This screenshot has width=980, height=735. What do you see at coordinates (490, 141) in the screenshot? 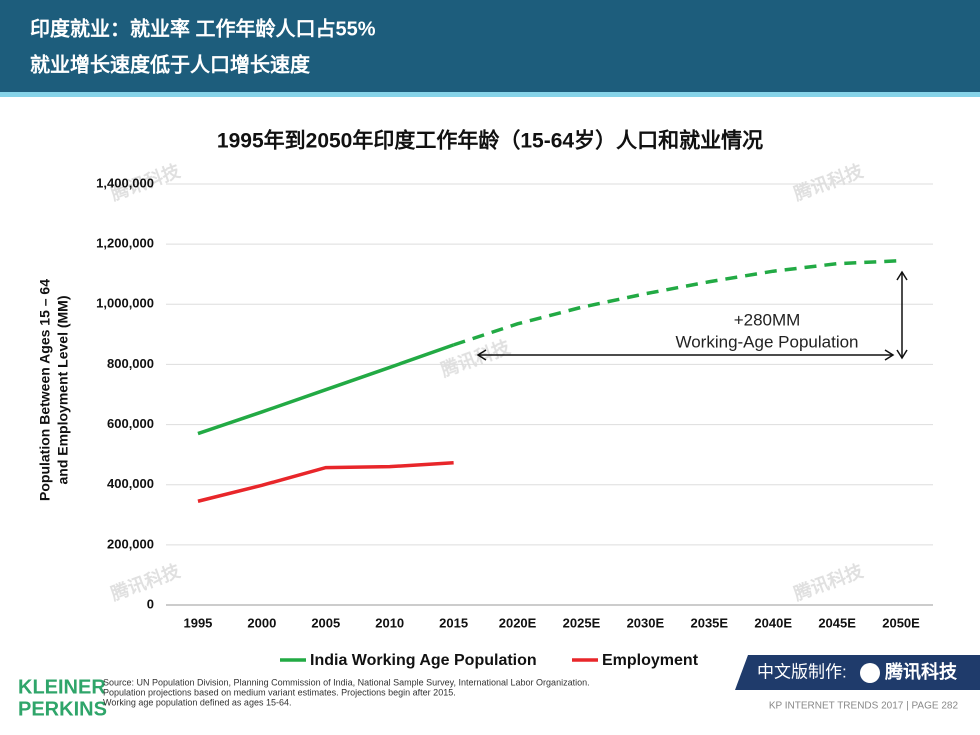
I see `chart-title: 1995年到2050年印度工作年龄（15-64岁）人口和就业情况` at bounding box center [490, 141].